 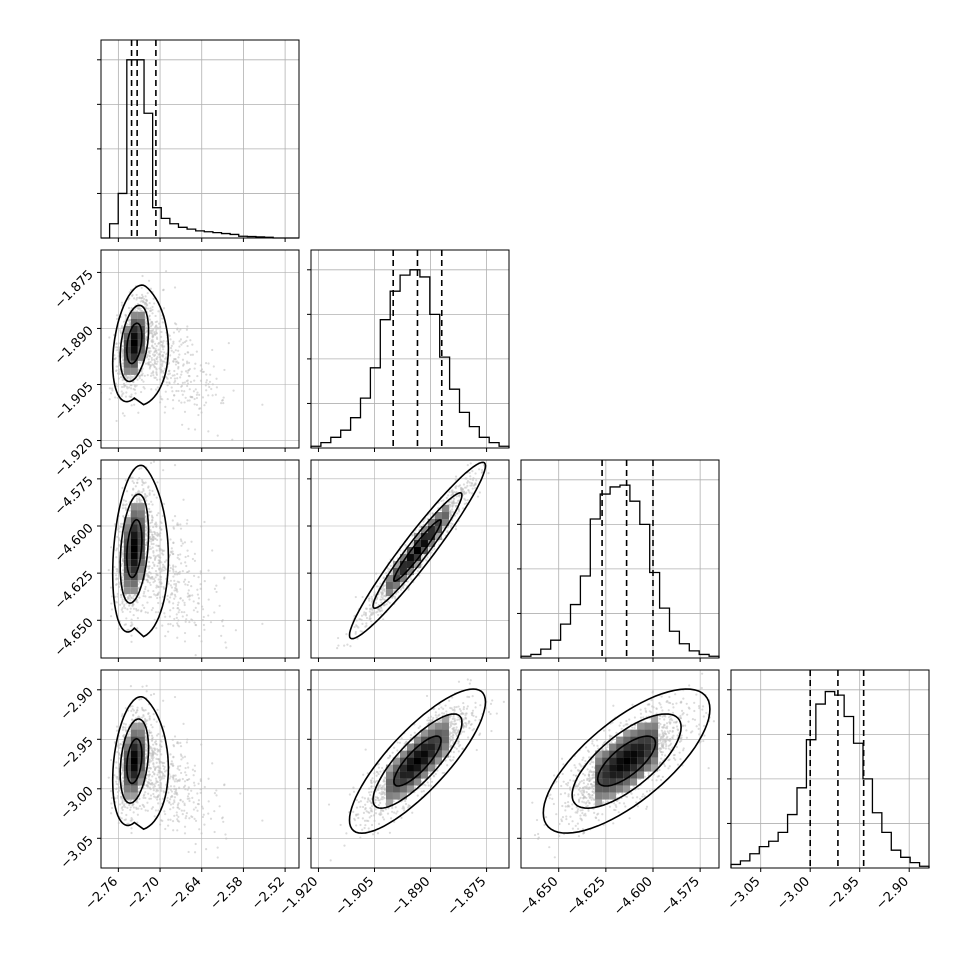 What do you see at coordinates (417, 550) in the screenshot?
I see `density-cell` at bounding box center [417, 550].